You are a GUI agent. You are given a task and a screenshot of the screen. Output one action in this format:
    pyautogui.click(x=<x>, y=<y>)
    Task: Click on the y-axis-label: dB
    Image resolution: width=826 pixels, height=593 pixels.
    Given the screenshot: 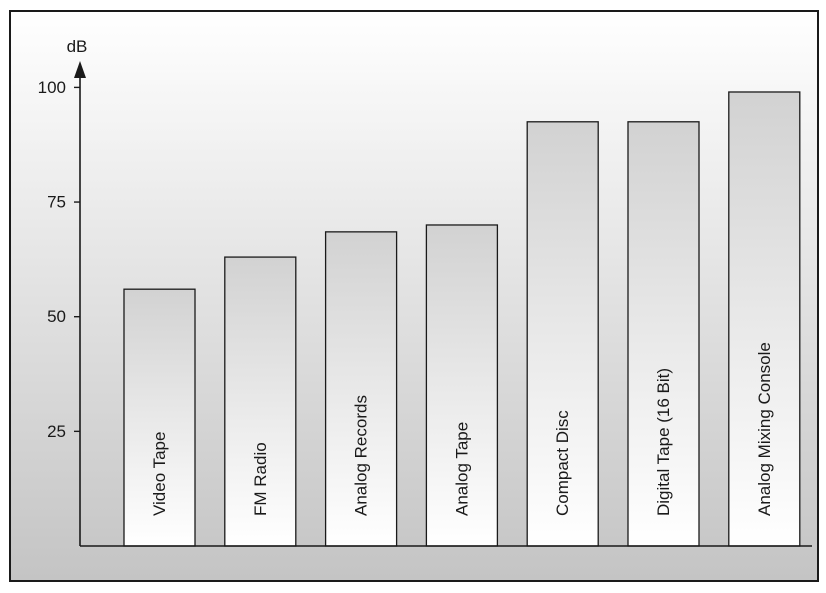 What is the action you would take?
    pyautogui.click(x=77, y=46)
    